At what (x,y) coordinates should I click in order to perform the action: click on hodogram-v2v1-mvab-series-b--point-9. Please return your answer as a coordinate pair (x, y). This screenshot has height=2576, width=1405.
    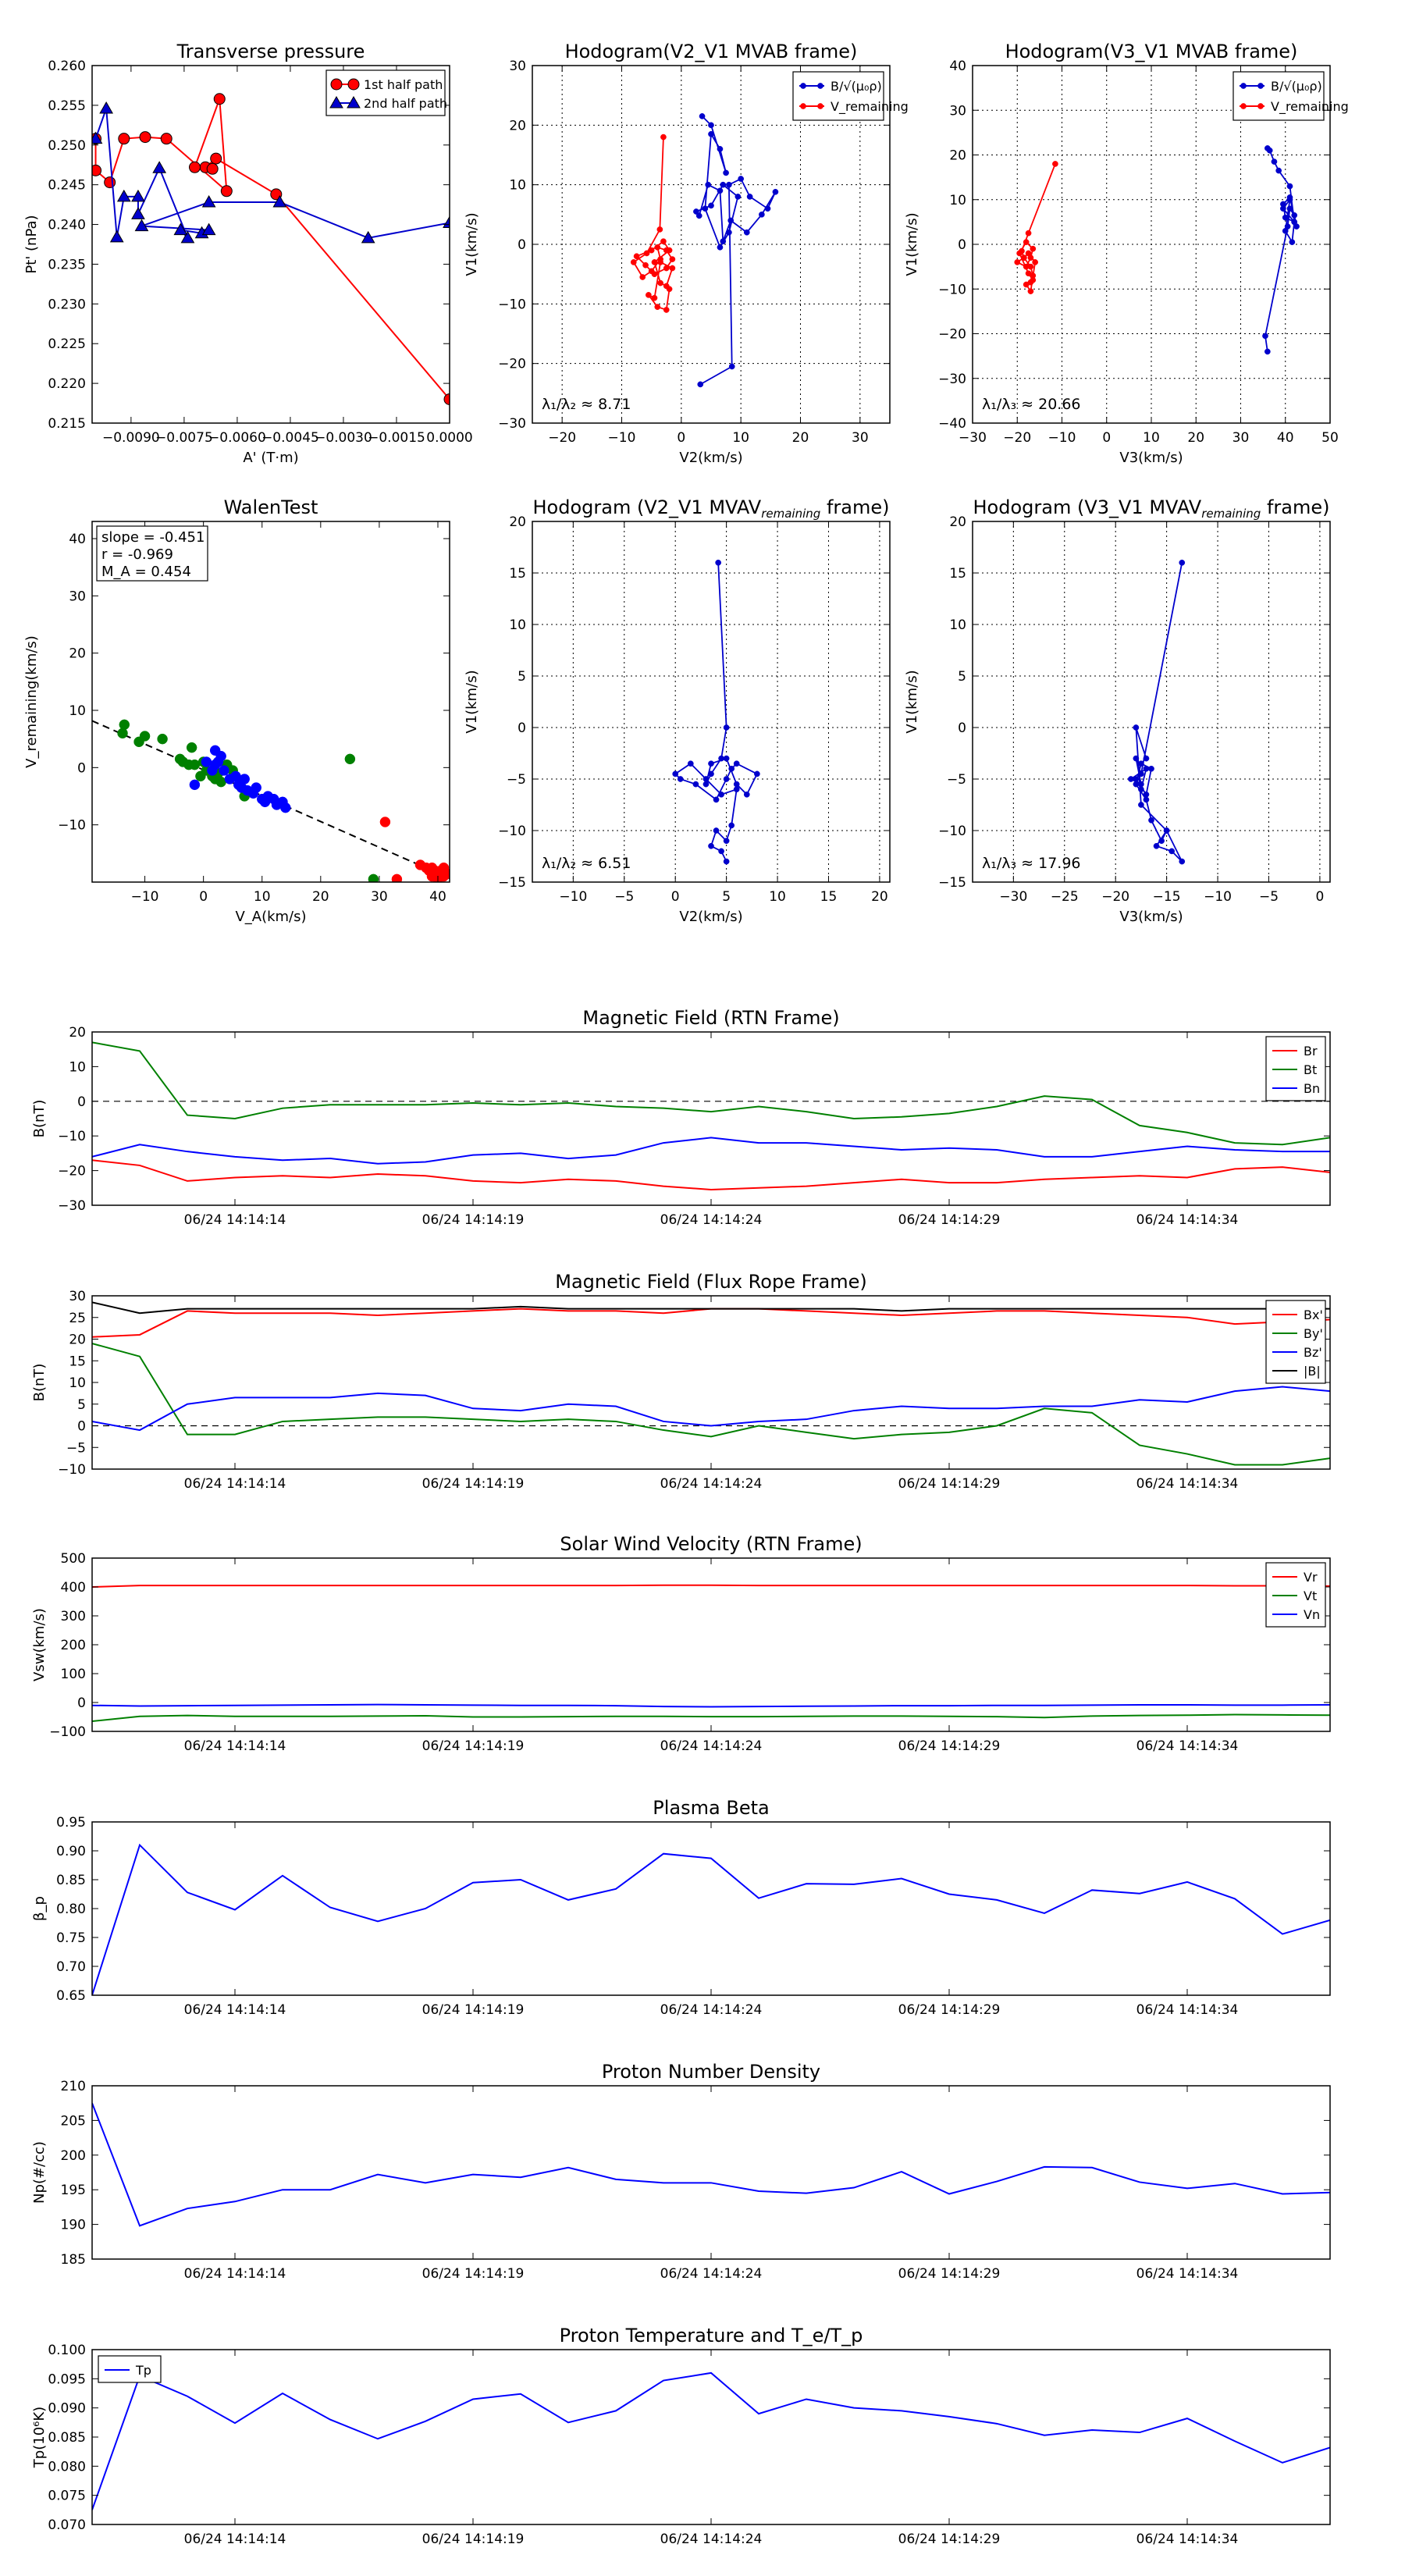
    Looking at the image, I should click on (731, 220).